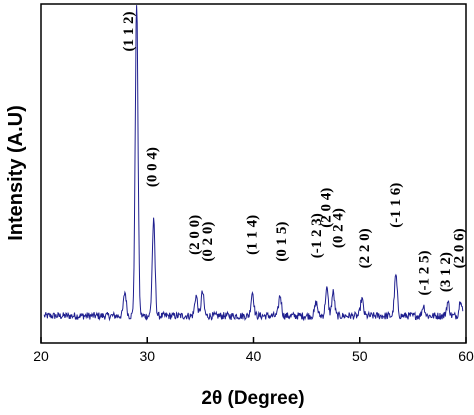 This screenshot has width=474, height=415. Describe the element at coordinates (153, 167) in the screenshot. I see `peak-label: (0 0 4)` at that location.